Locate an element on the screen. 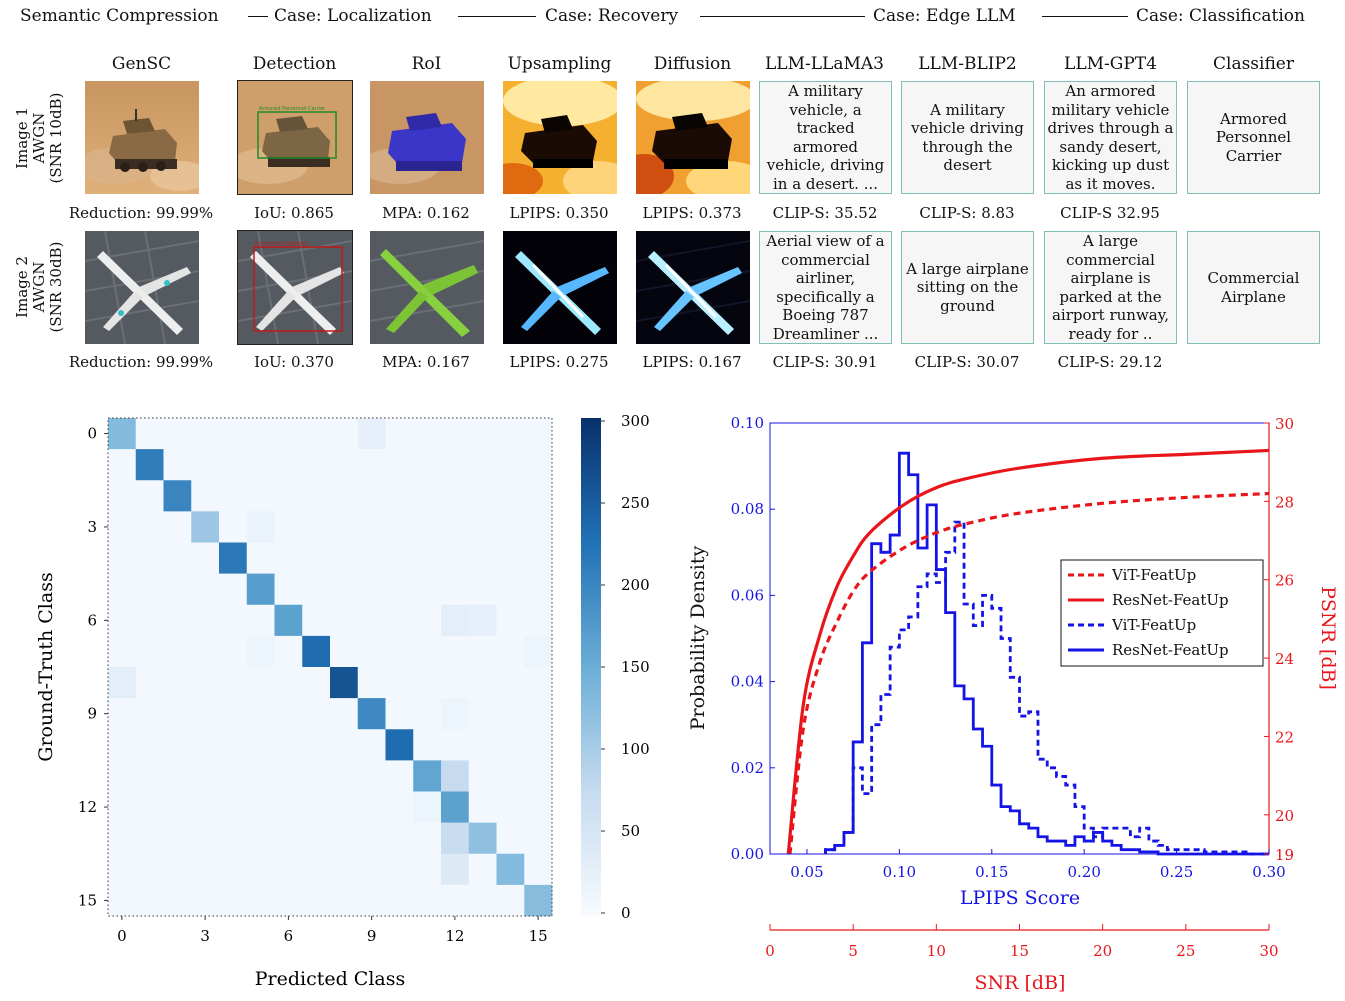  ytick-label-psnr: 26 is located at coordinates (1284, 581).